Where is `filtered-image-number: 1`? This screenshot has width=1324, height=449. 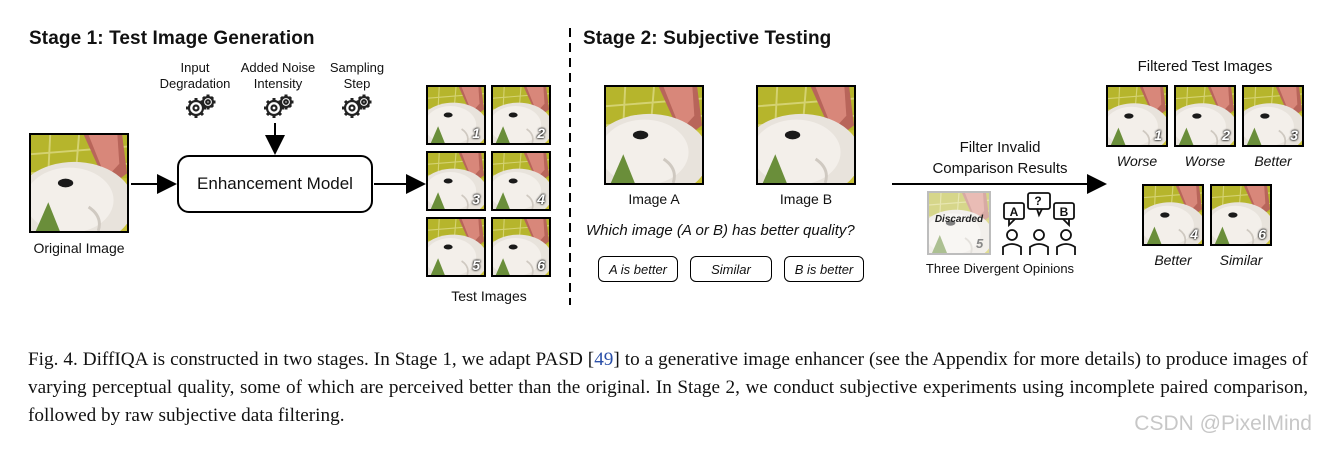 filtered-image-number: 1 is located at coordinates (1158, 135).